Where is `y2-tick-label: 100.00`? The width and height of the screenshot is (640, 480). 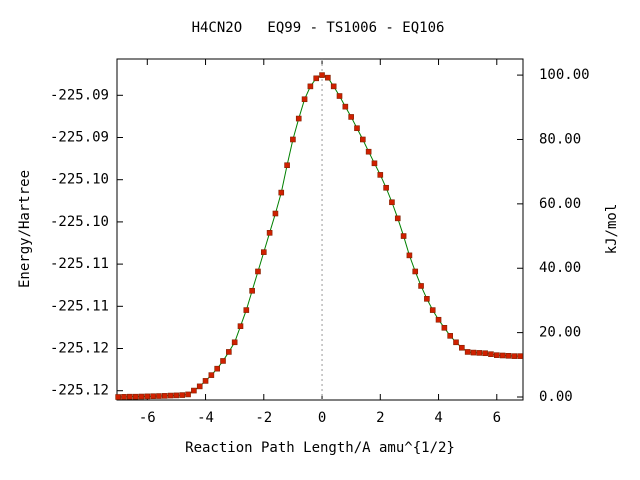 y2-tick-label: 100.00 is located at coordinates (564, 75).